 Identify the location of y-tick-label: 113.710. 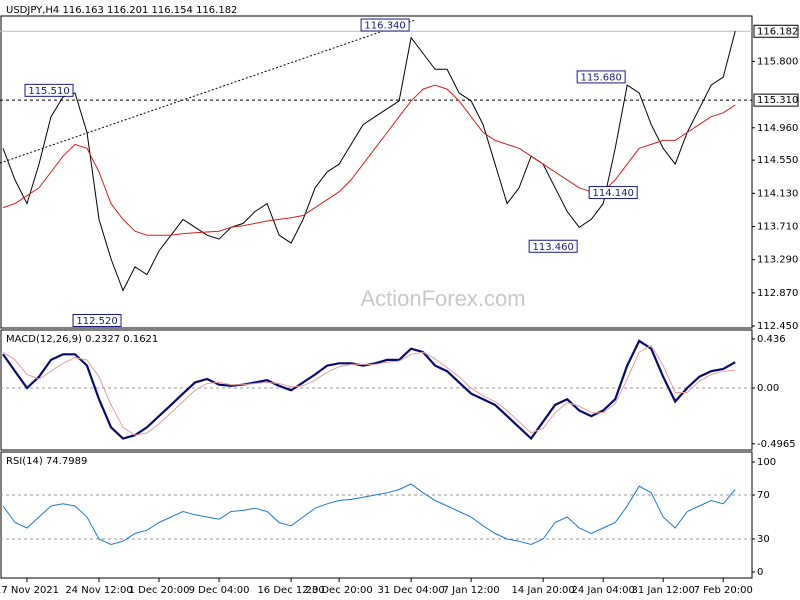
(777, 227).